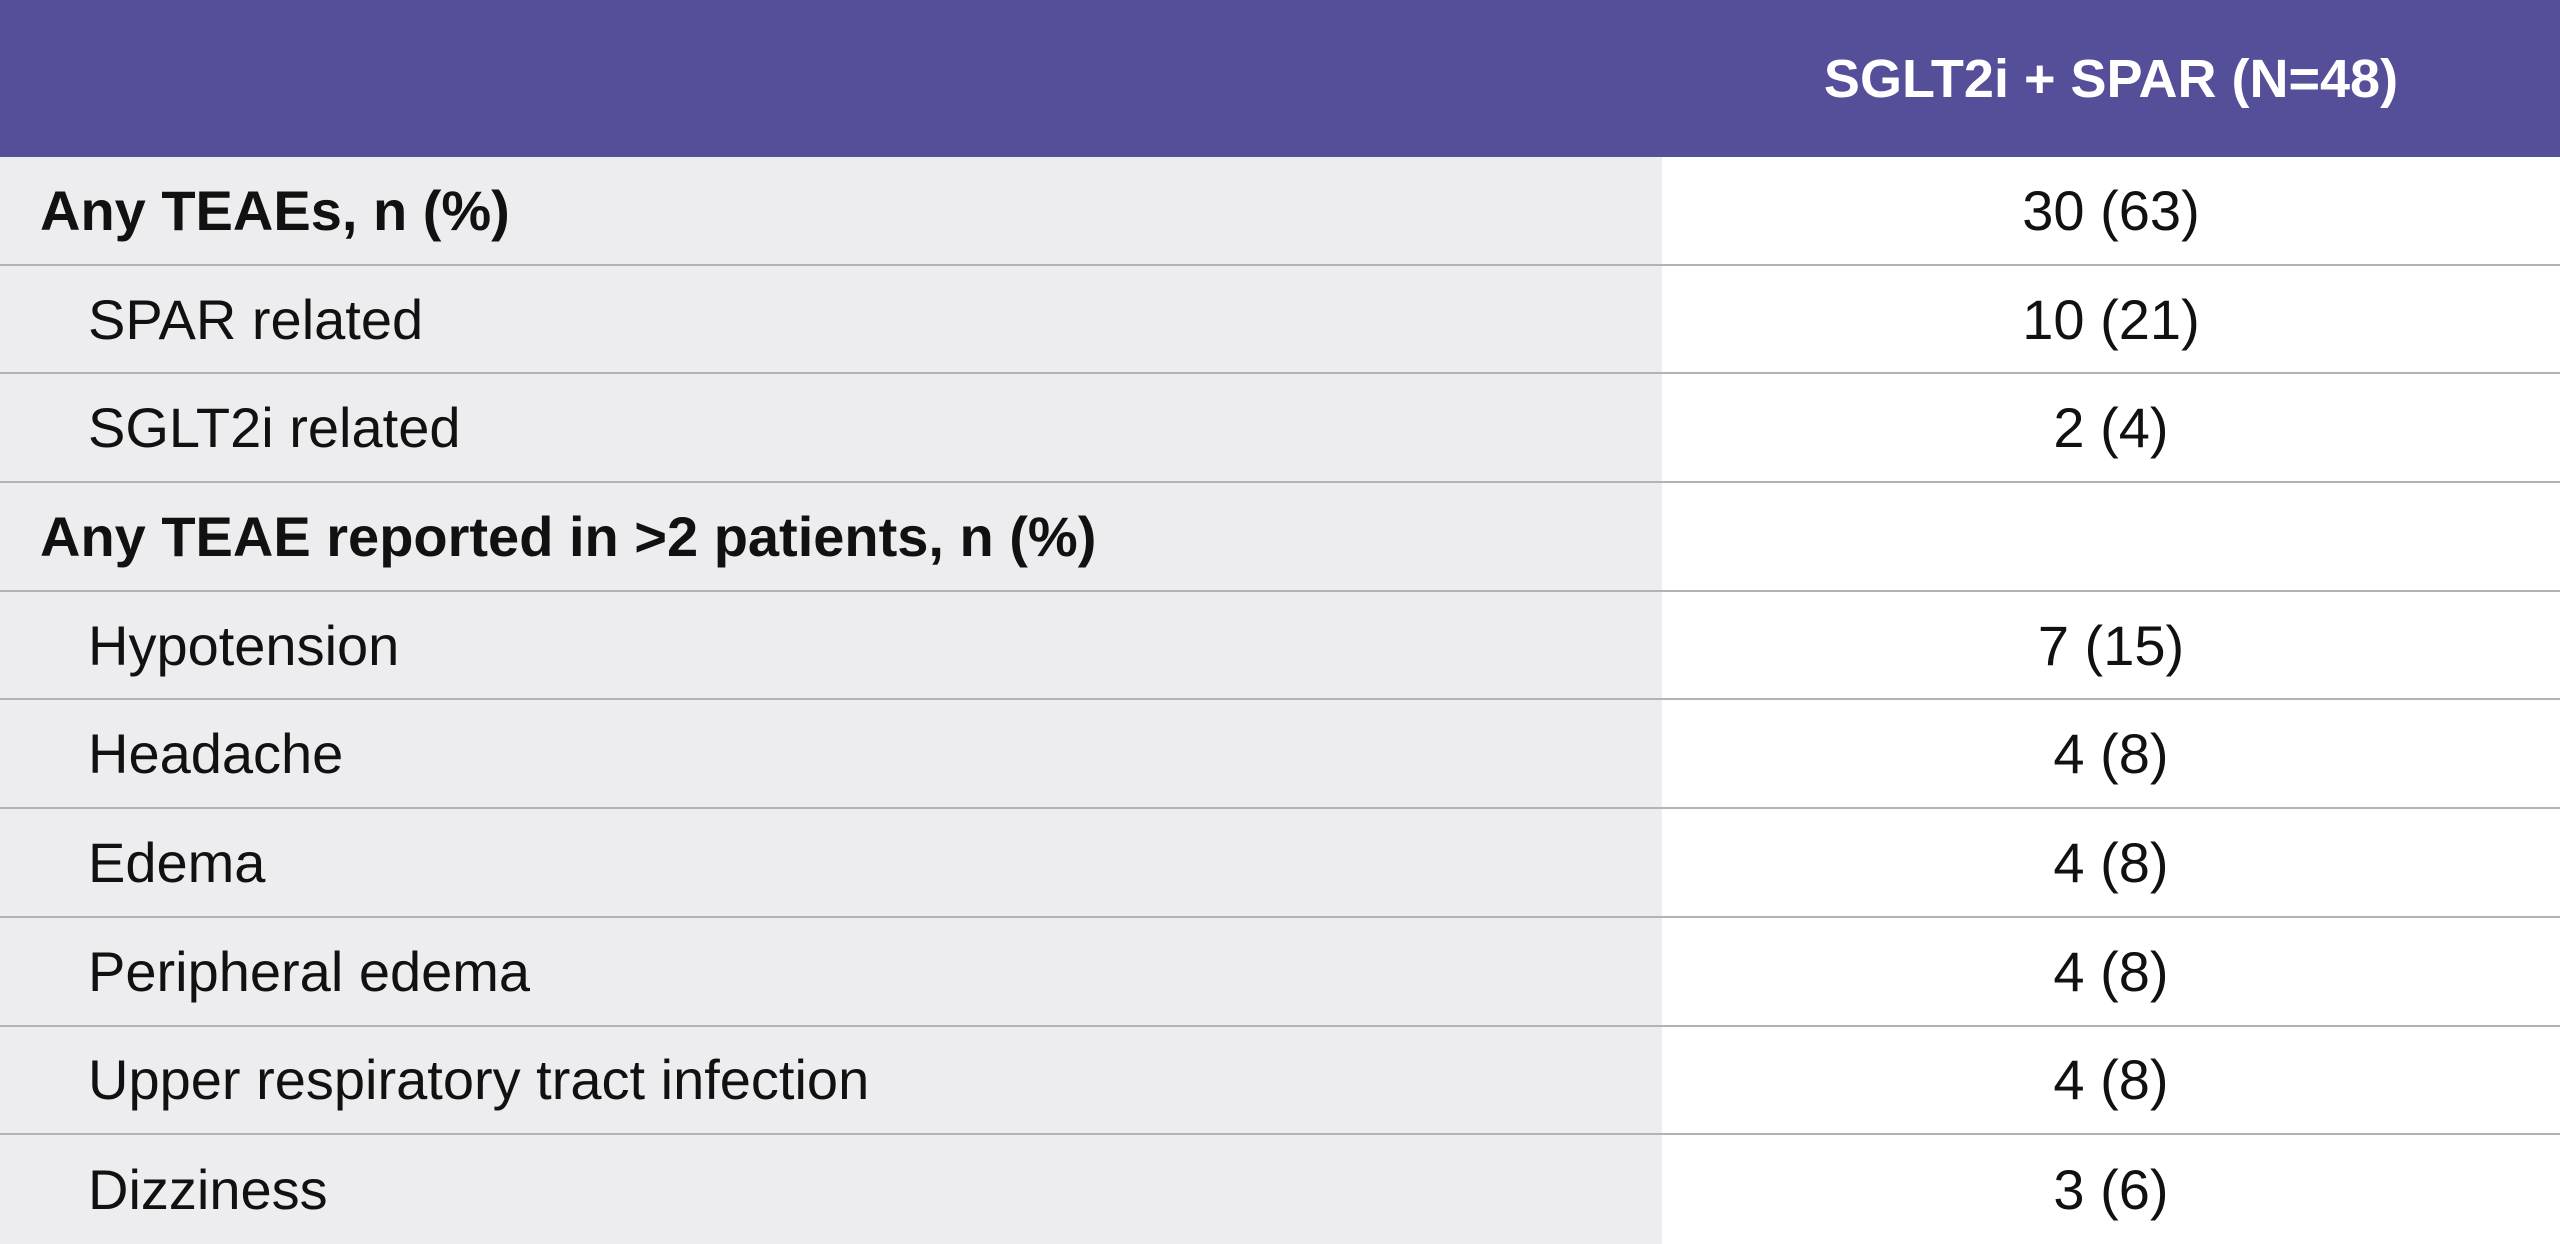 Image resolution: width=2560 pixels, height=1244 pixels. I want to click on item-value: 7 (15), so click(2111, 645).